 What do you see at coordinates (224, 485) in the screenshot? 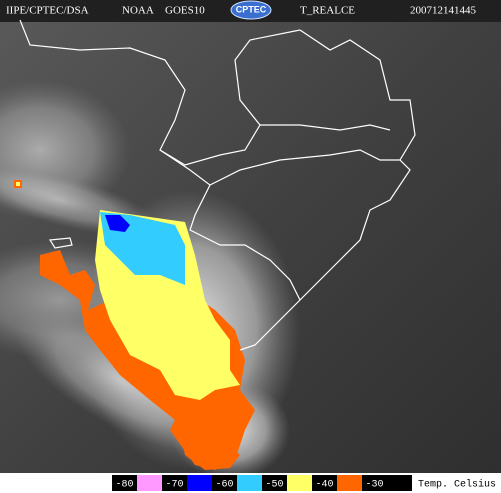
I see `legend-label: -60` at bounding box center [224, 485].